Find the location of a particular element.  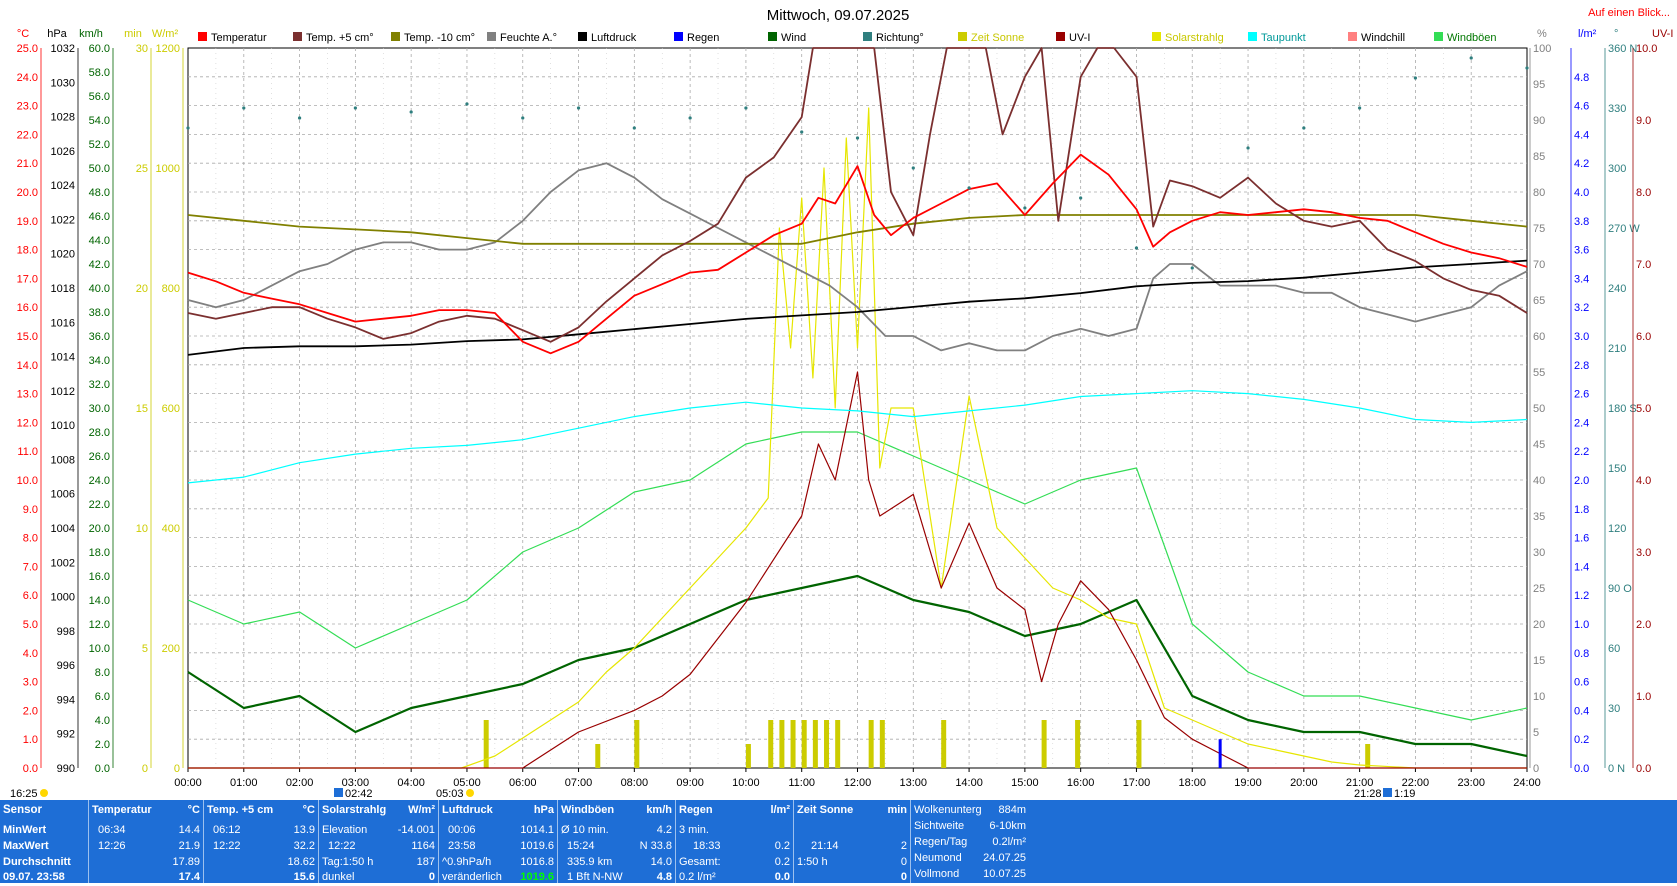

stats-misc-r1-value: 884m is located at coordinates (1012, 810).